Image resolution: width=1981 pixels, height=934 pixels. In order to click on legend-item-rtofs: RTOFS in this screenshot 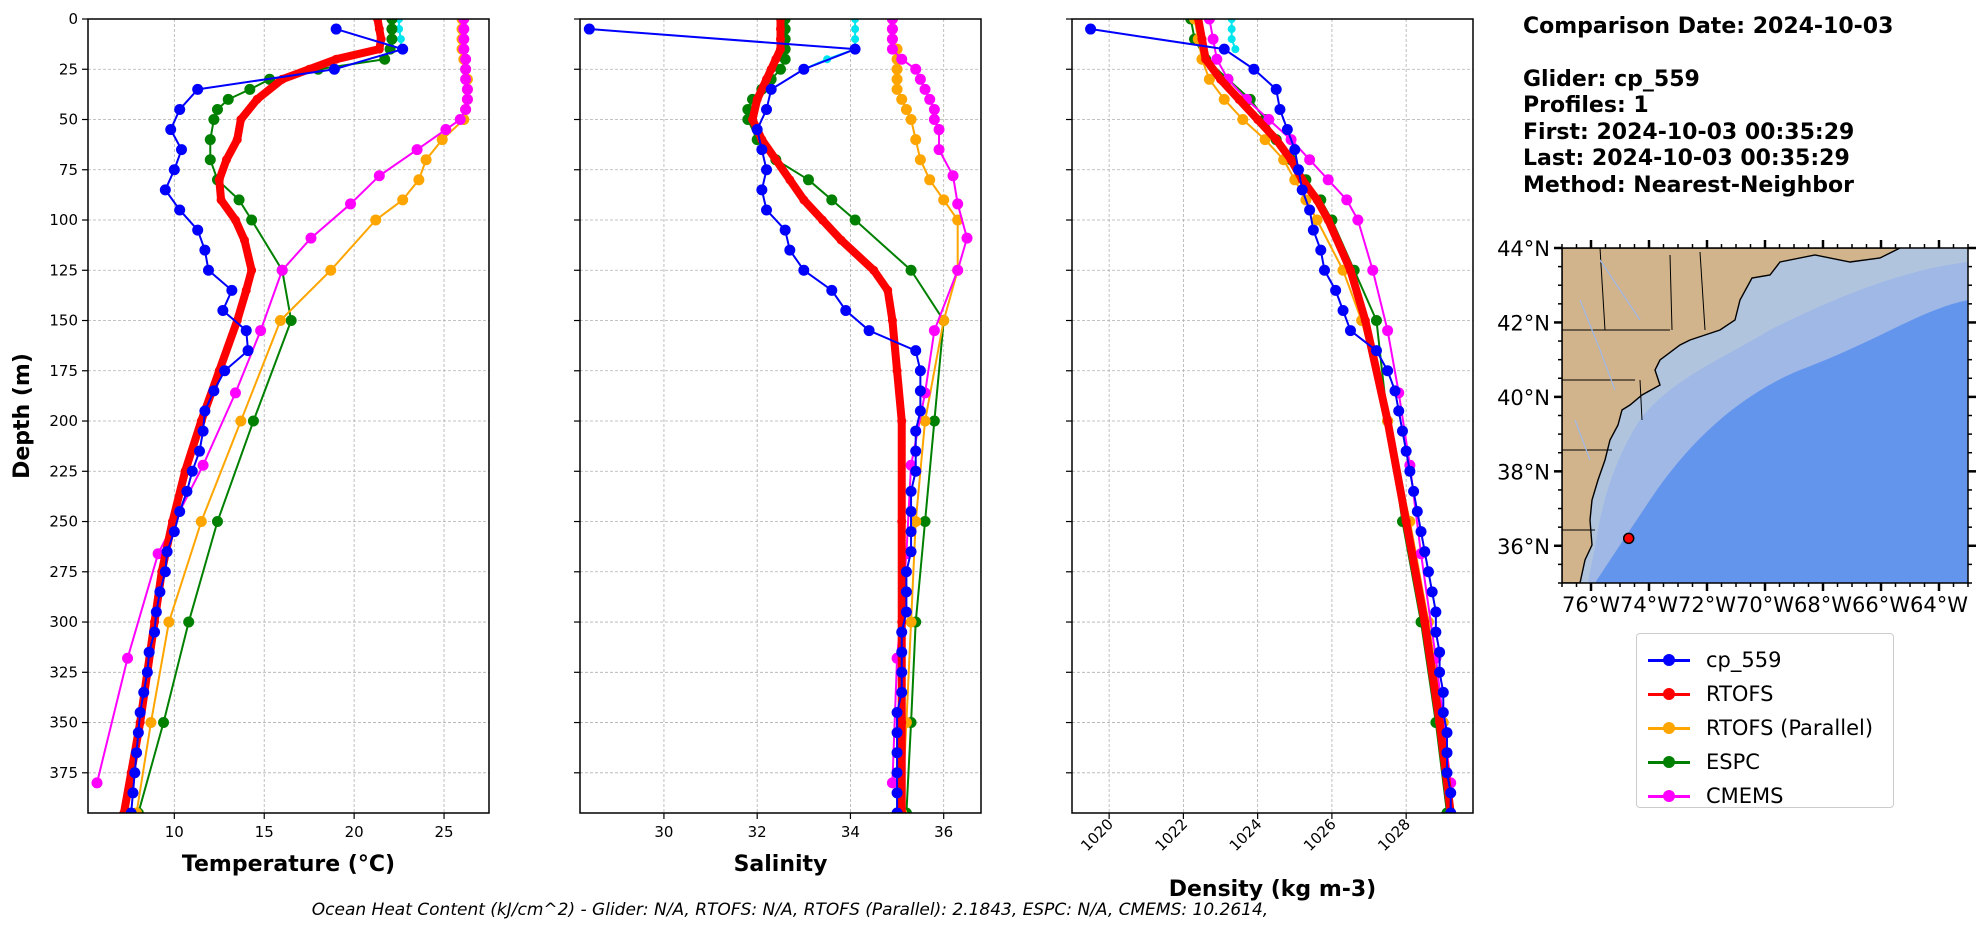, I will do `click(1769, 694)`.